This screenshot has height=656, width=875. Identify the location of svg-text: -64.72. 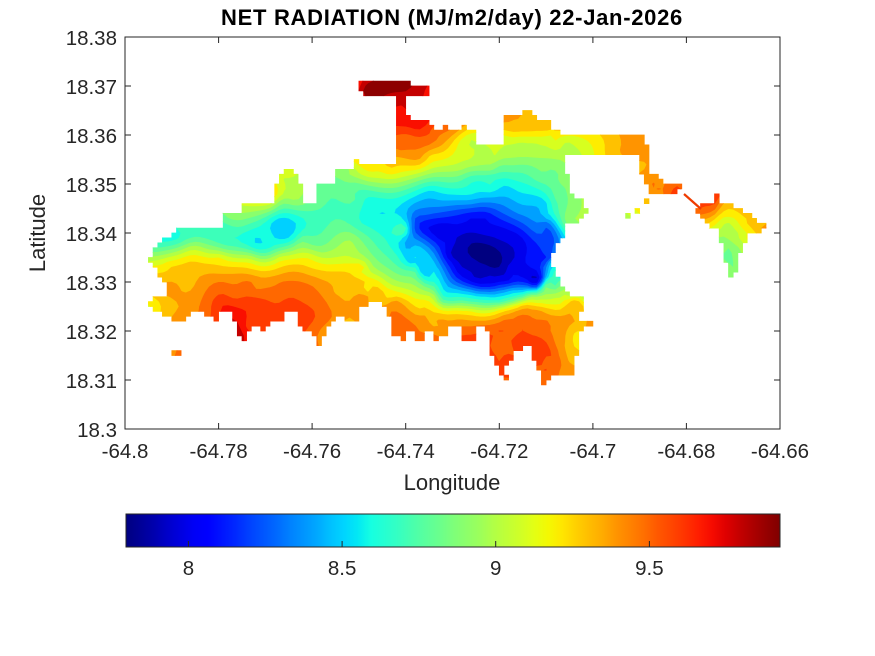
(499, 451).